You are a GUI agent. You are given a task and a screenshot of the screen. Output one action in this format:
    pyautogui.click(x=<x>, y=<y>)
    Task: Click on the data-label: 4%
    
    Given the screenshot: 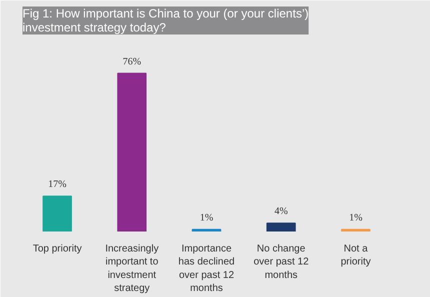 What is the action you would take?
    pyautogui.click(x=281, y=212)
    